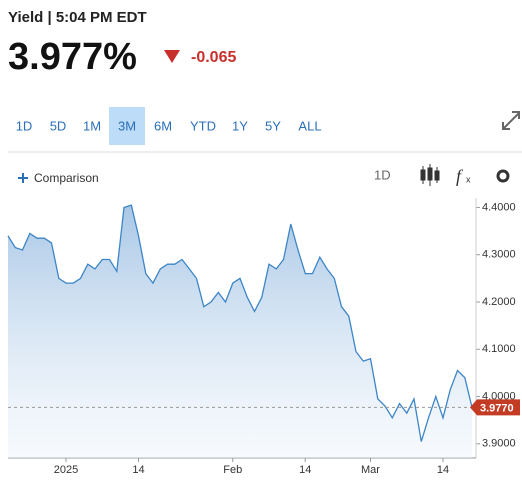  Describe the element at coordinates (172, 56) in the screenshot. I see `down-arrow` at that location.